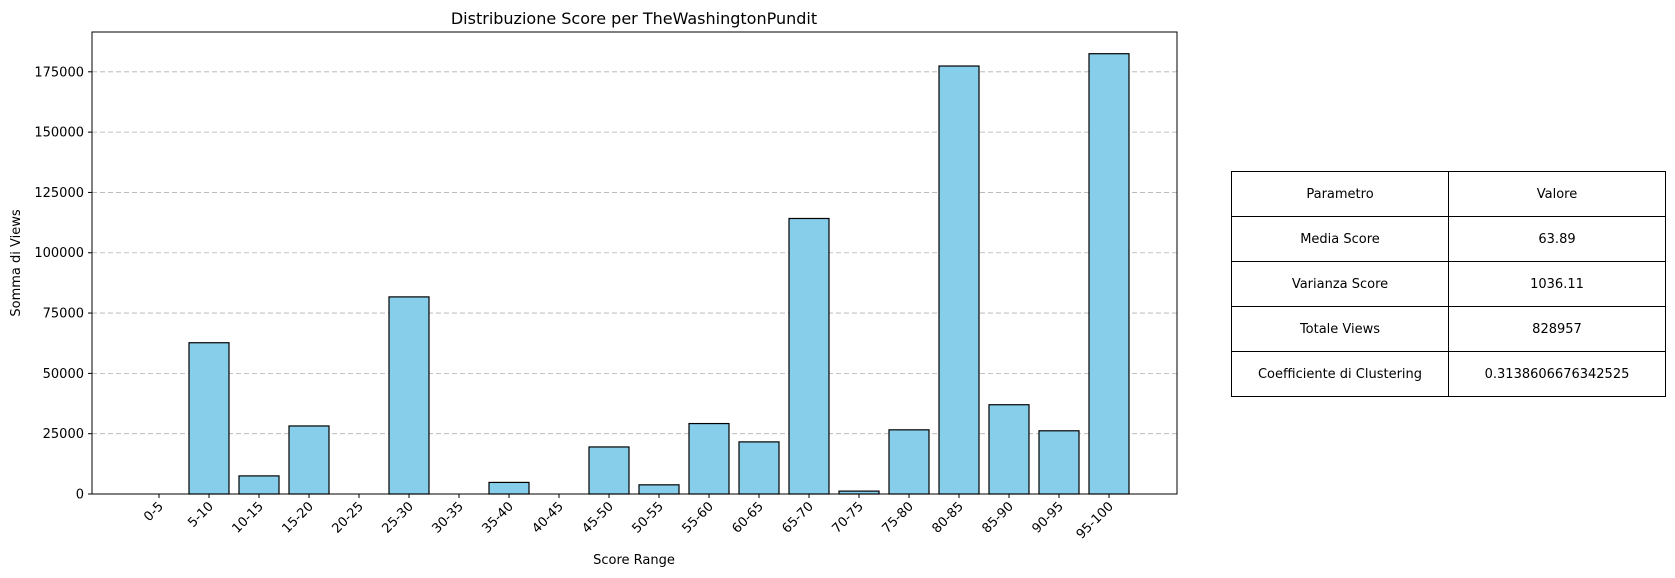 Image resolution: width=1675 pixels, height=578 pixels. Describe the element at coordinates (1340, 374) in the screenshot. I see `table-cell: Coefficiente di Clustering` at that location.